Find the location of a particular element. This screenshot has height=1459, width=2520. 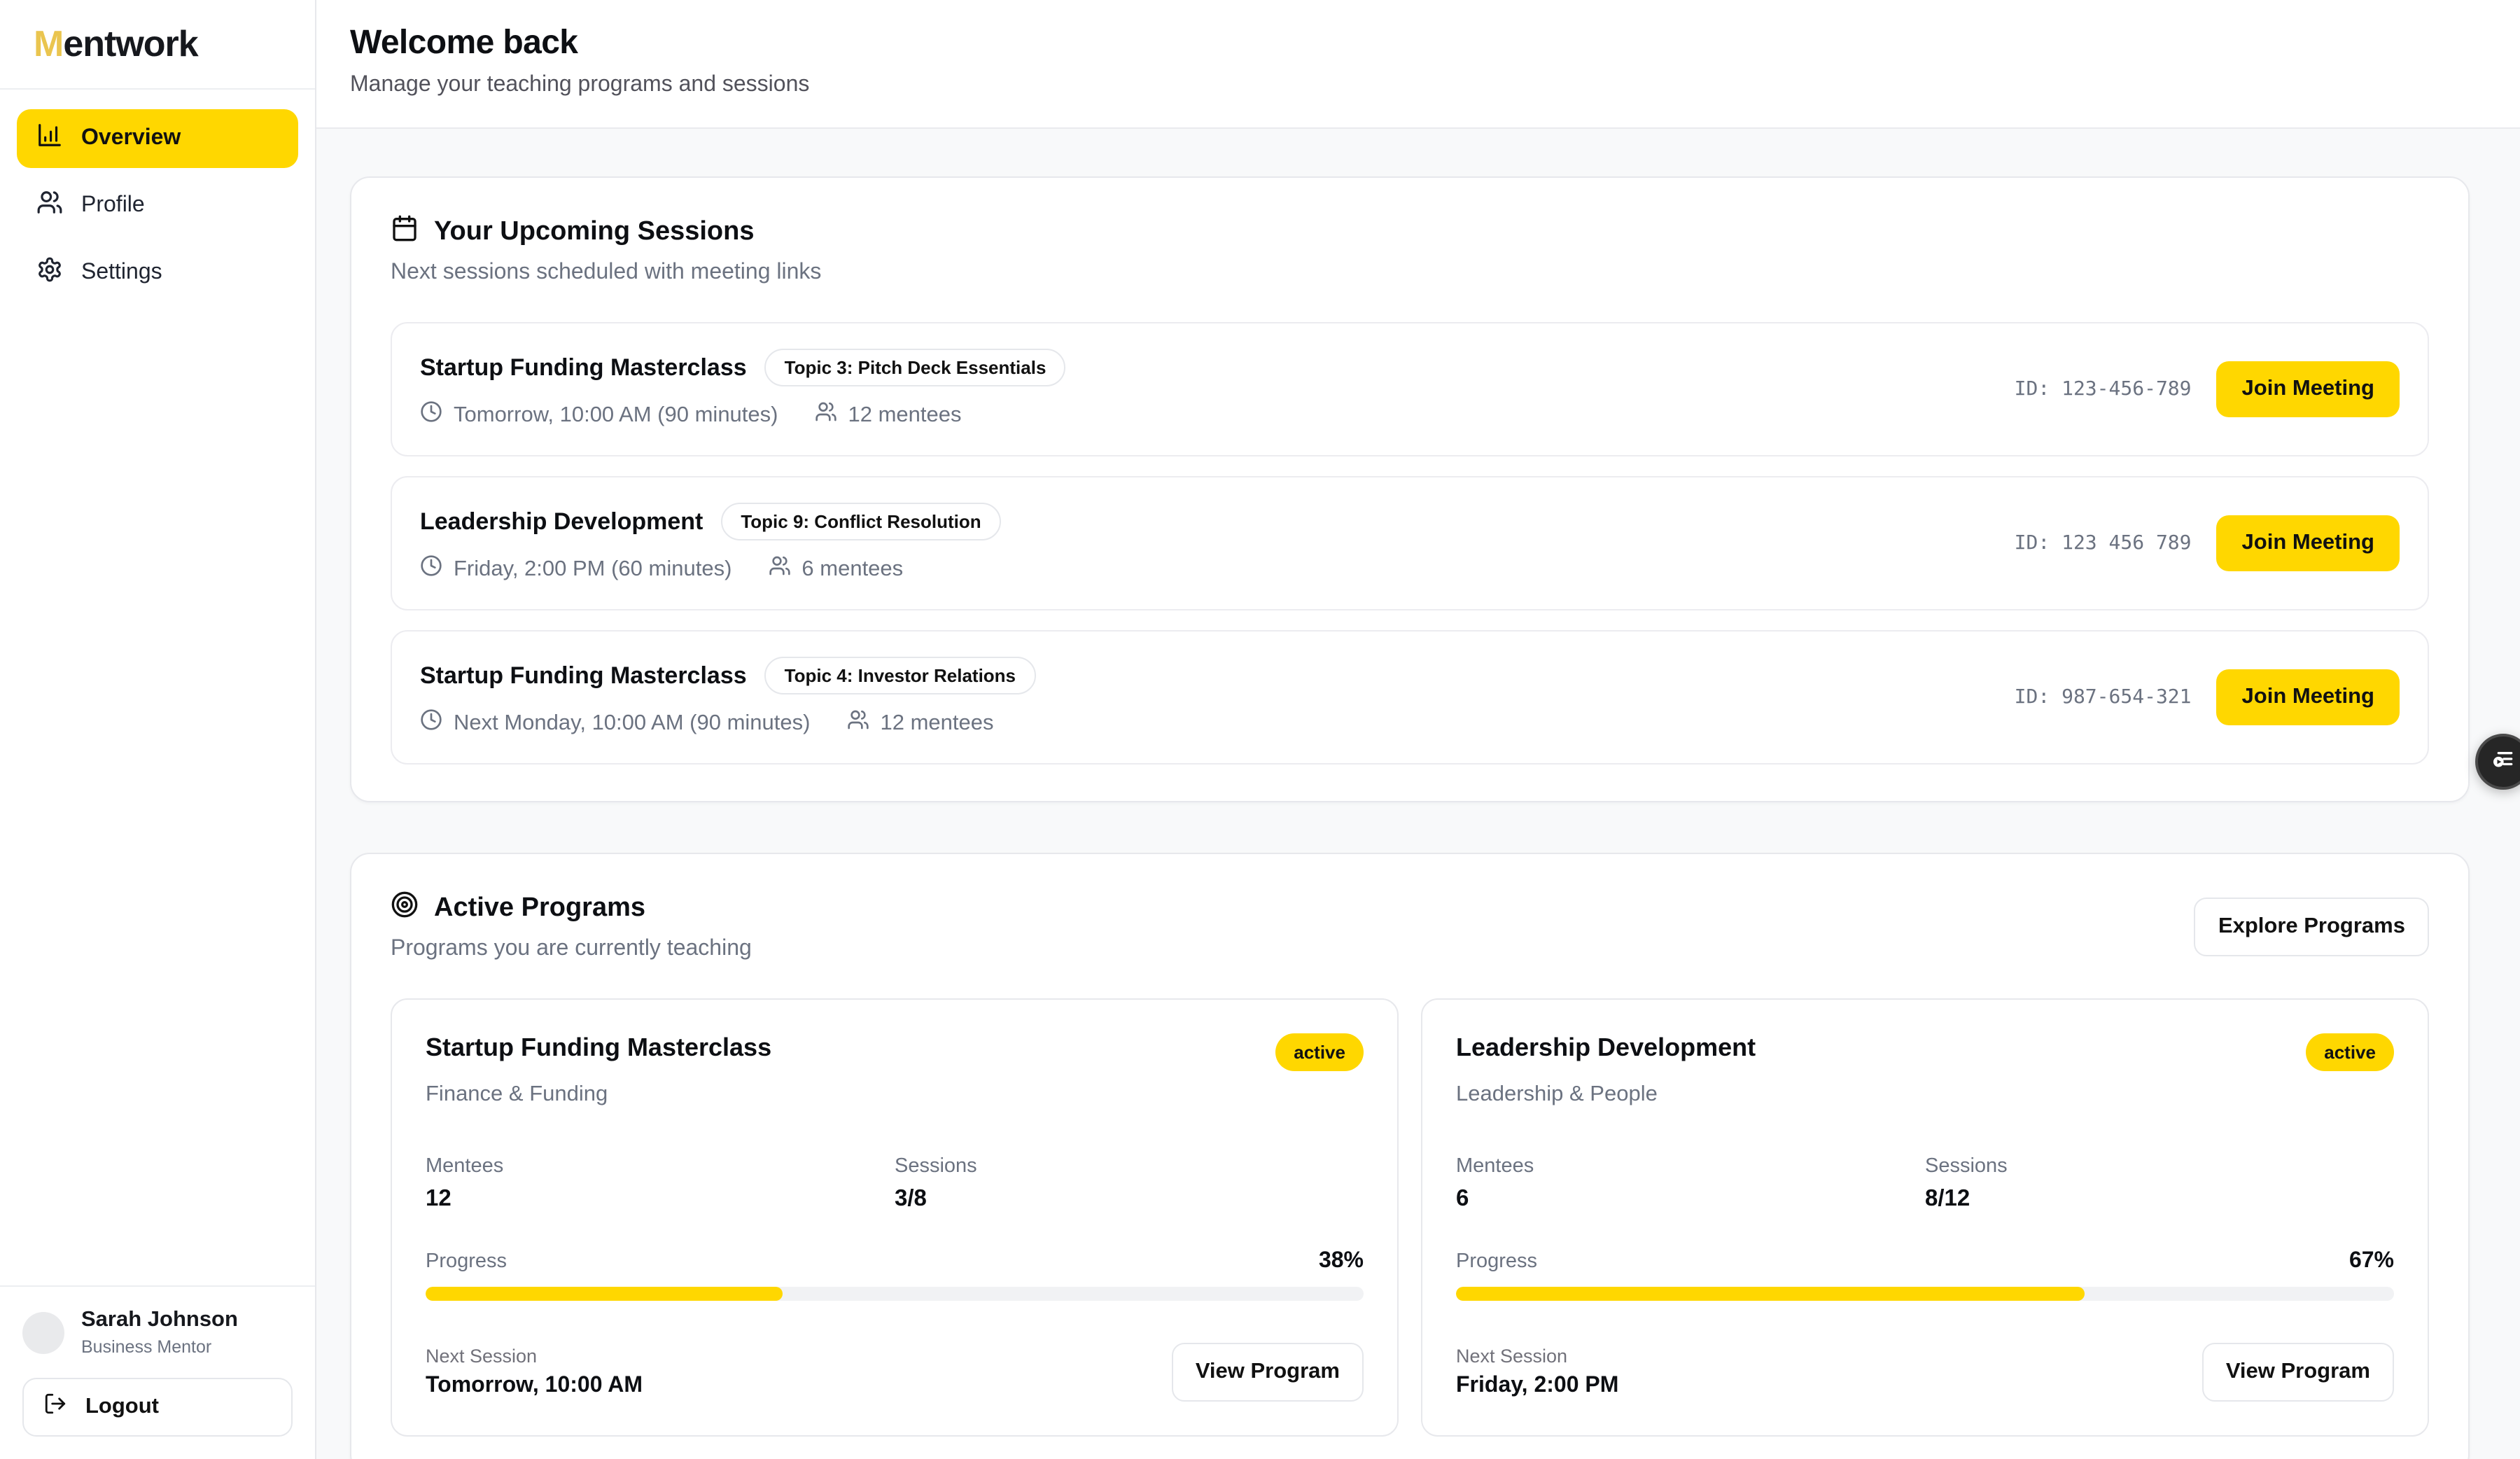

programs-subtitle: Programs you are currently teaching is located at coordinates (571, 949).